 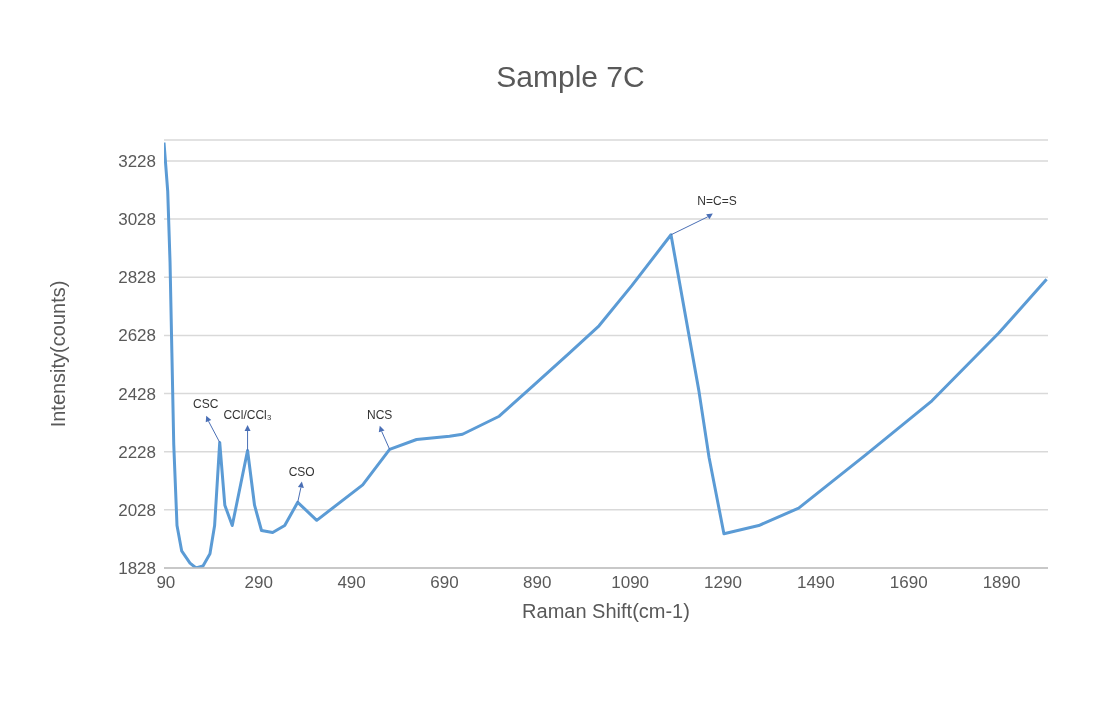 What do you see at coordinates (606, 611) in the screenshot?
I see `x-axis-title: Raman Shift(cm-1)` at bounding box center [606, 611].